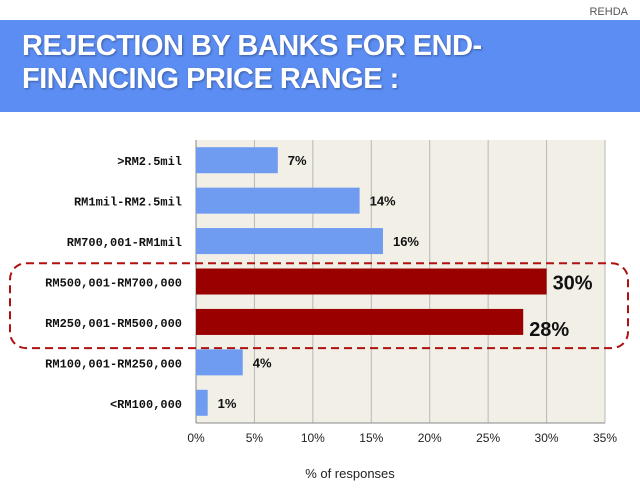 The image size is (640, 496). What do you see at coordinates (227, 403) in the screenshot?
I see `data-label: 1%` at bounding box center [227, 403].